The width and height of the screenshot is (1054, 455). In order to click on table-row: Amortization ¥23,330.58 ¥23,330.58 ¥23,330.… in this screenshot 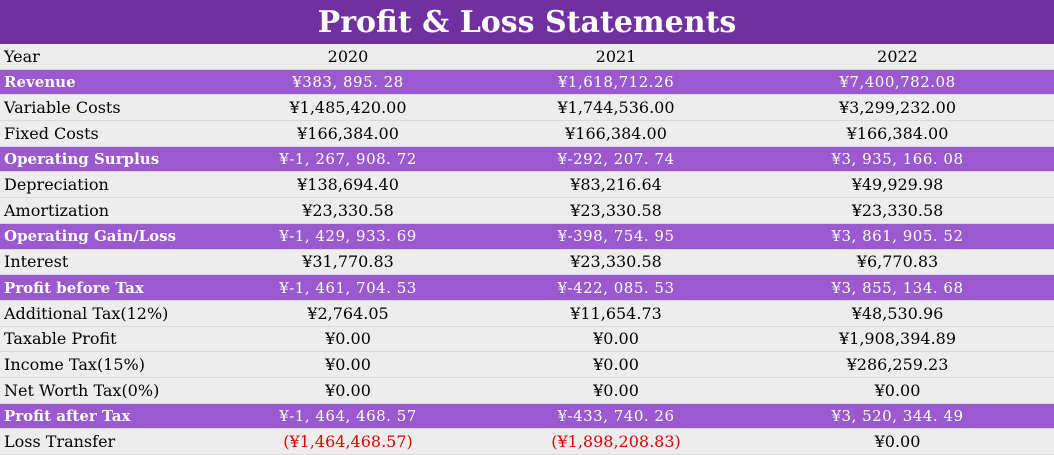, I will do `click(527, 210)`.